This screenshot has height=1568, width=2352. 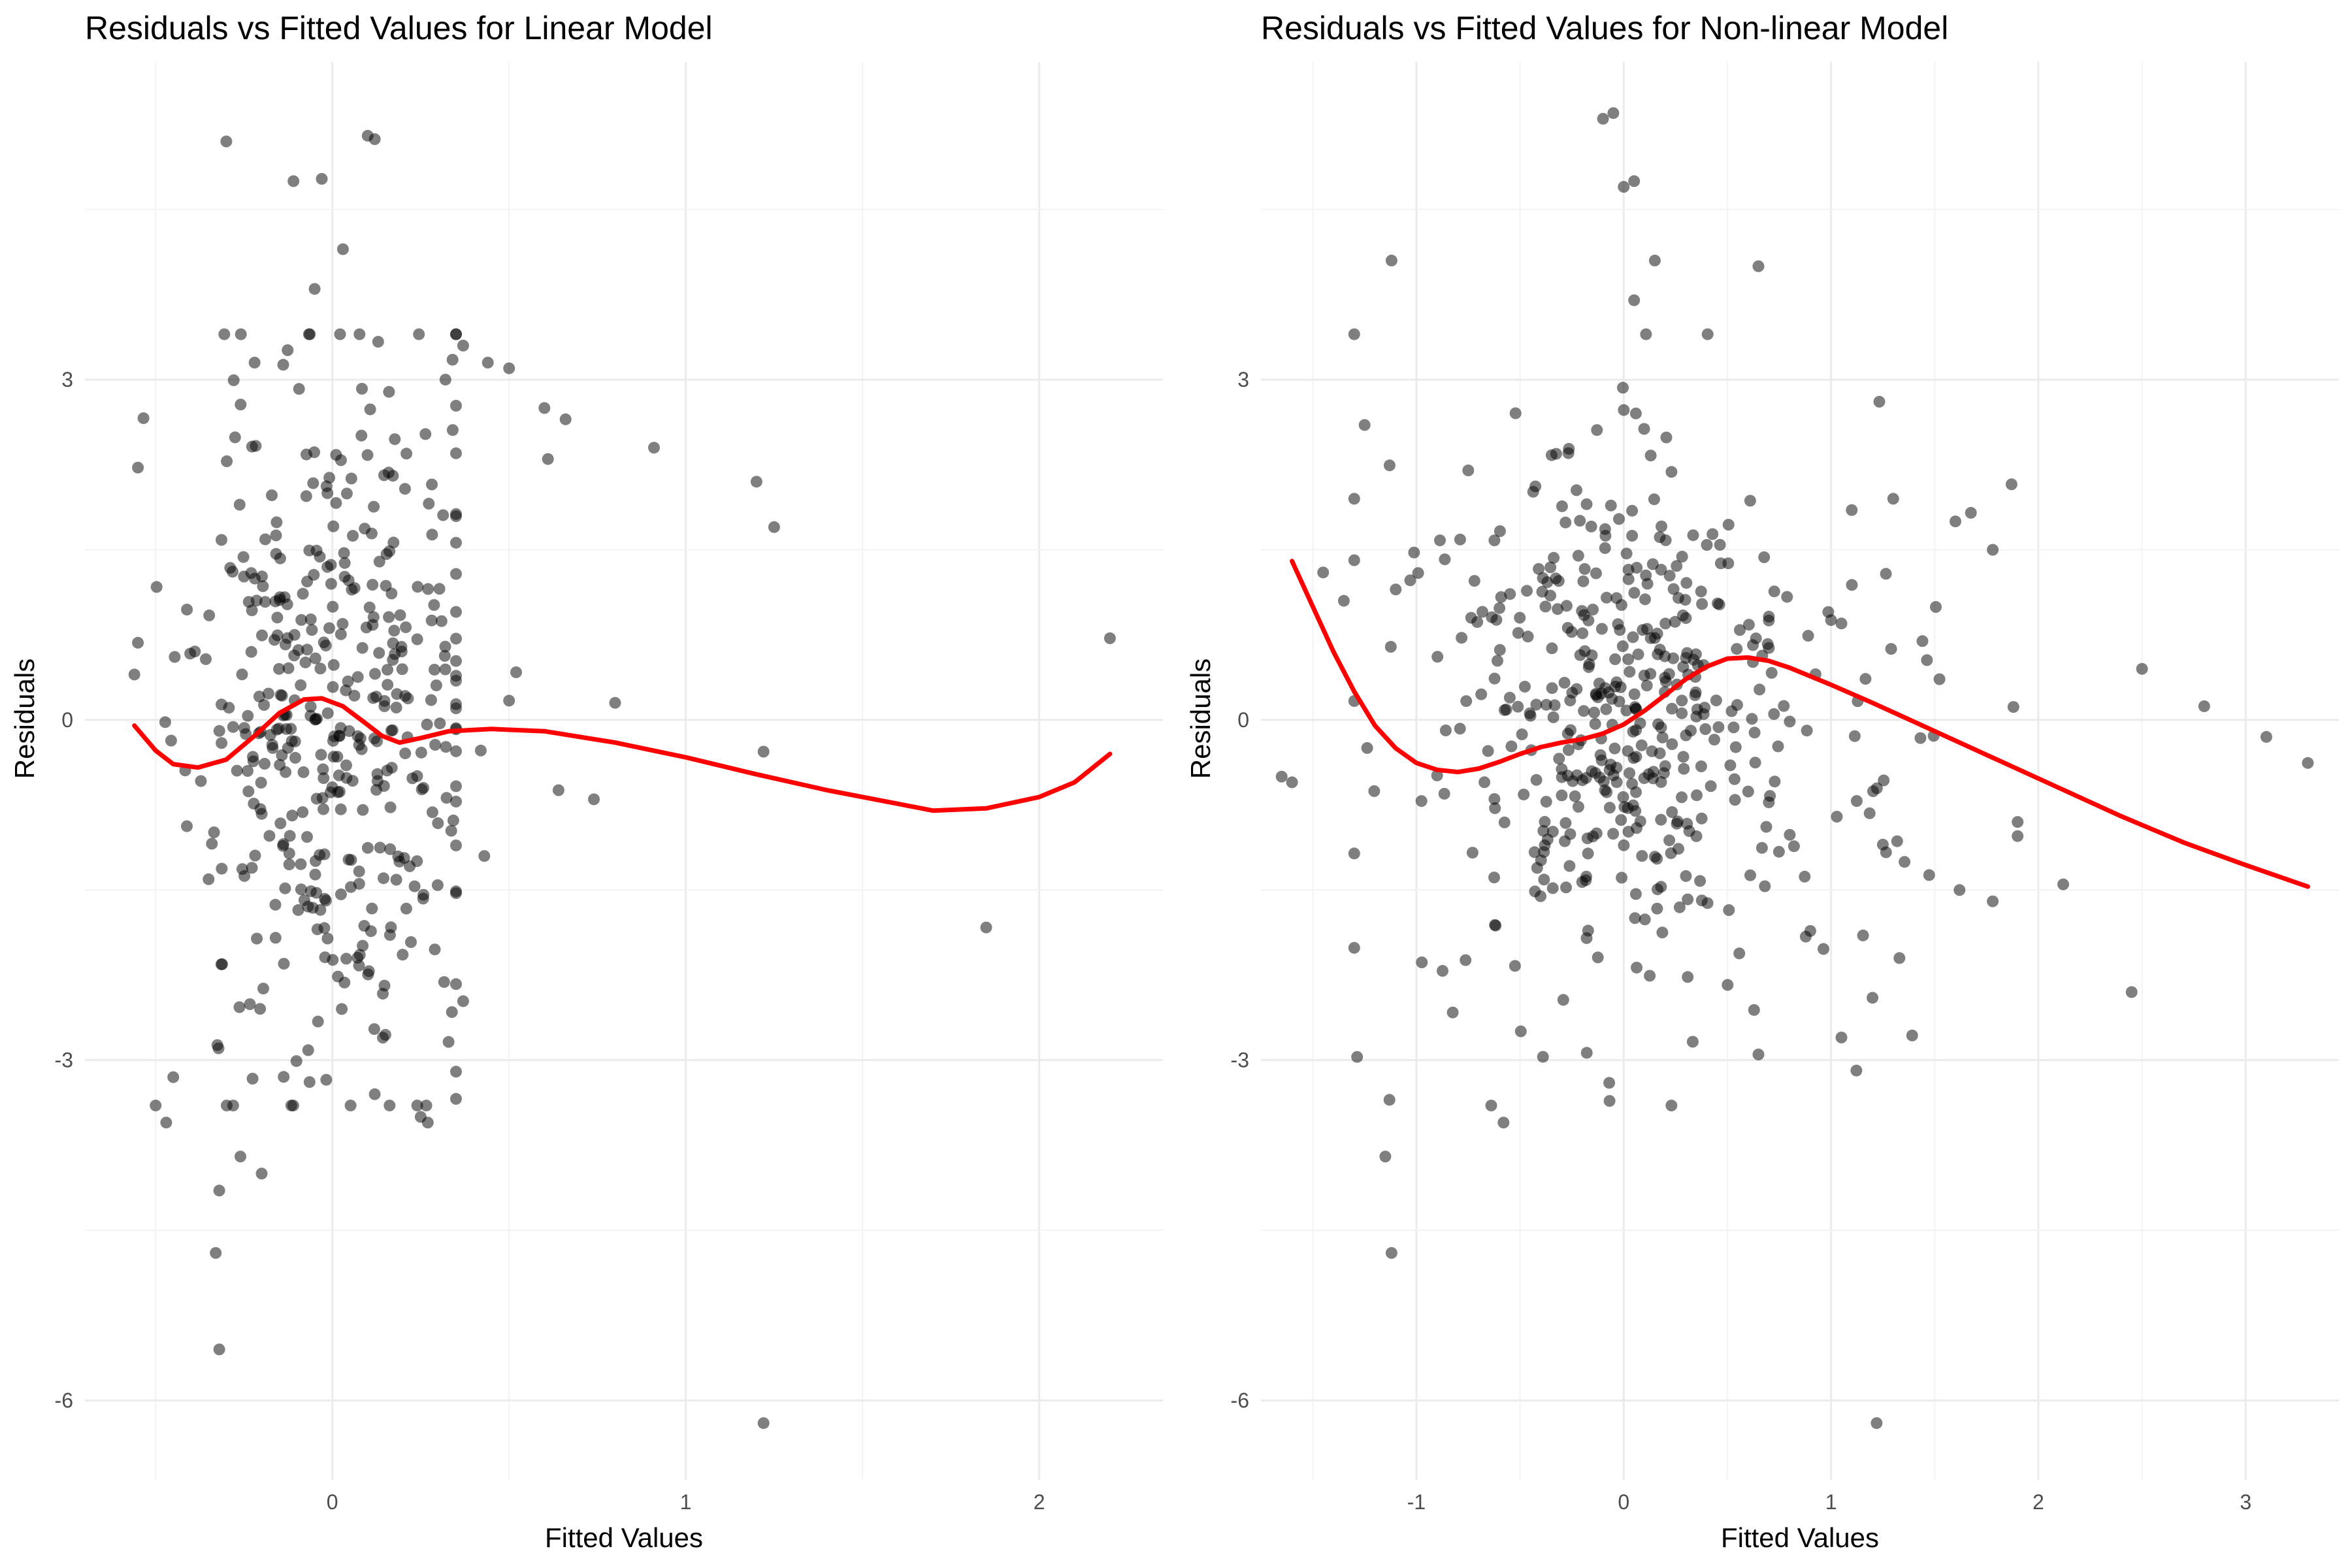 What do you see at coordinates (1831, 1502) in the screenshot?
I see `x-tick-label: 1` at bounding box center [1831, 1502].